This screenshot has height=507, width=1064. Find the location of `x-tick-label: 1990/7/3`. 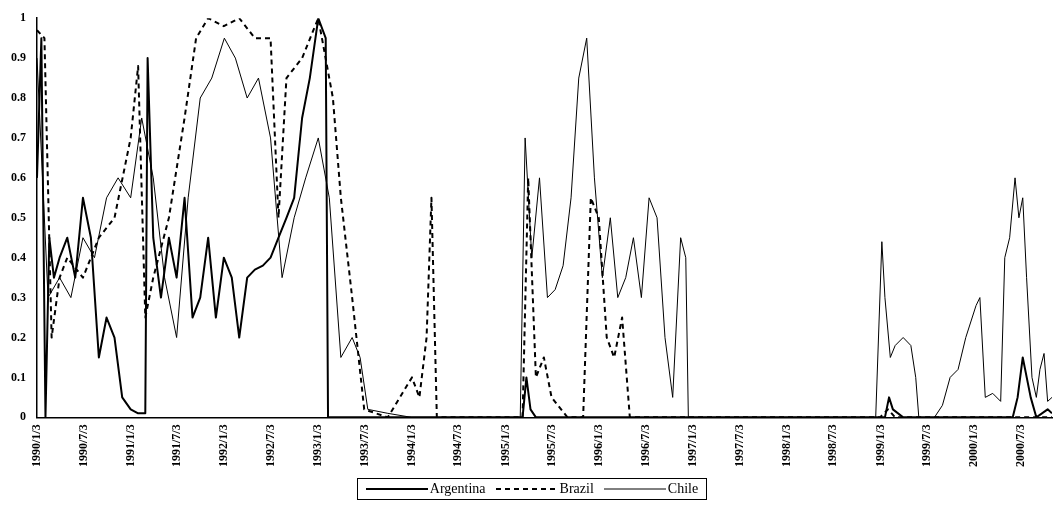

x-tick-label: 1990/7/3 is located at coordinates (82, 445).